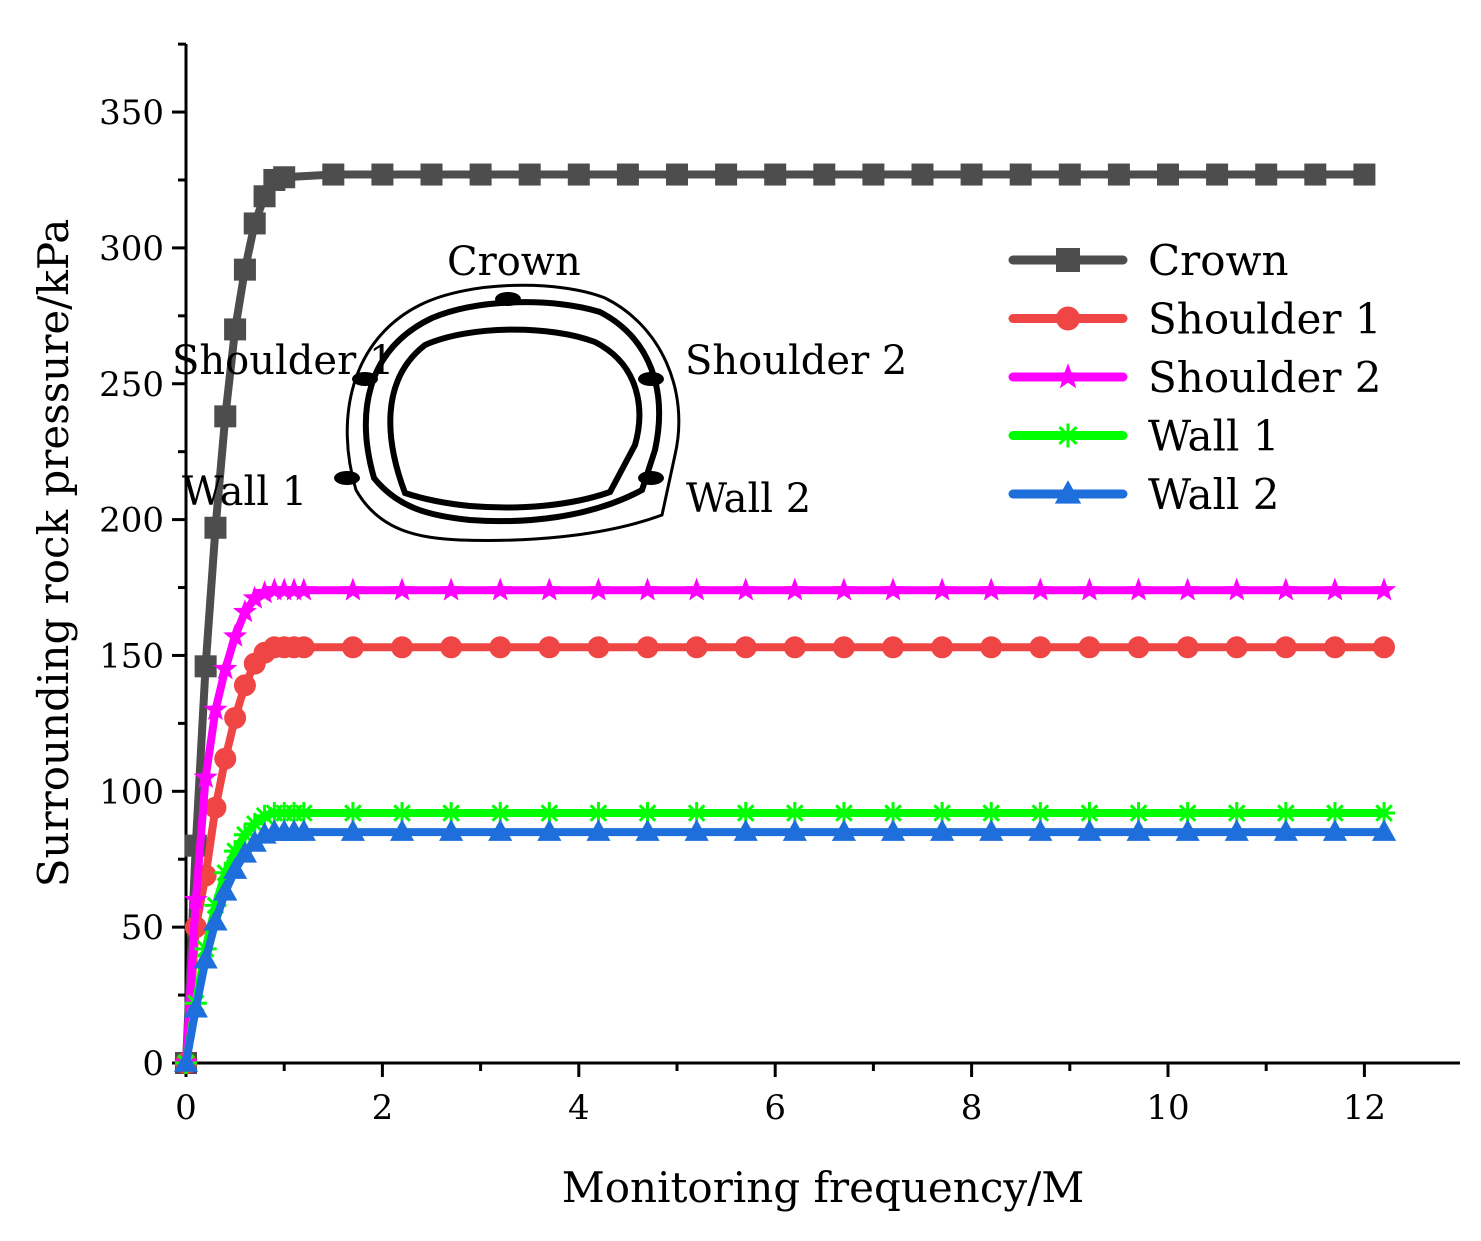 The height and width of the screenshot is (1241, 1481). Describe the element at coordinates (1264, 319) in the screenshot. I see `legend-label: Shoulder 1` at that location.